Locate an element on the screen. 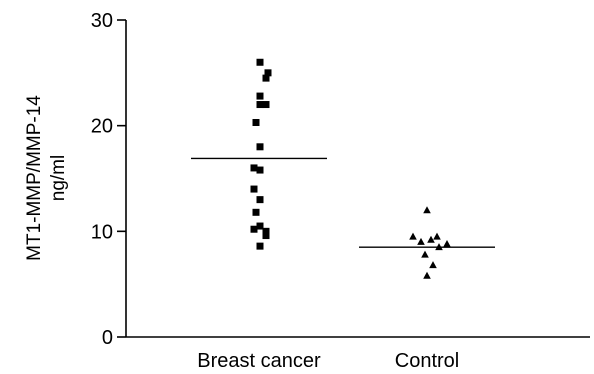 Image resolution: width=594 pixels, height=374 pixels. y-tick-label: 0 is located at coordinates (107, 338).